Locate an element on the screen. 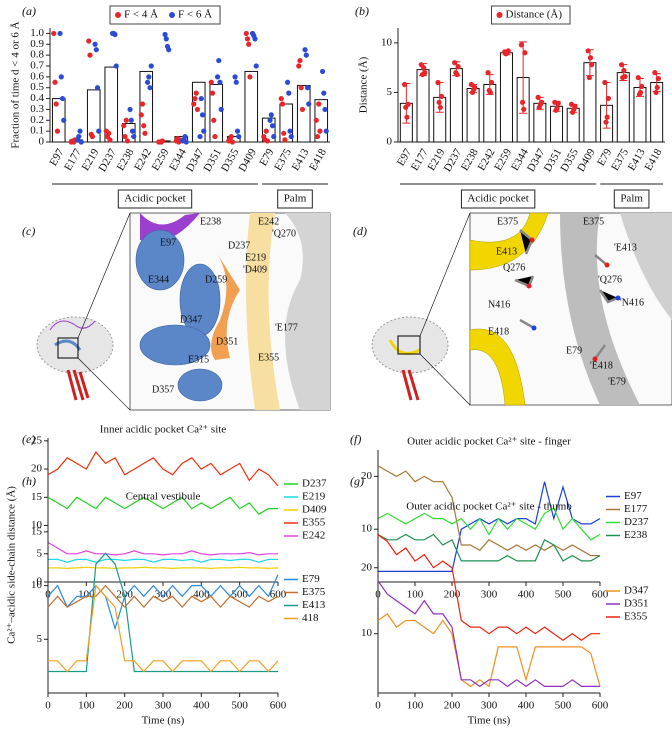 The image size is (672, 740). residue-label: E315 is located at coordinates (198, 359).